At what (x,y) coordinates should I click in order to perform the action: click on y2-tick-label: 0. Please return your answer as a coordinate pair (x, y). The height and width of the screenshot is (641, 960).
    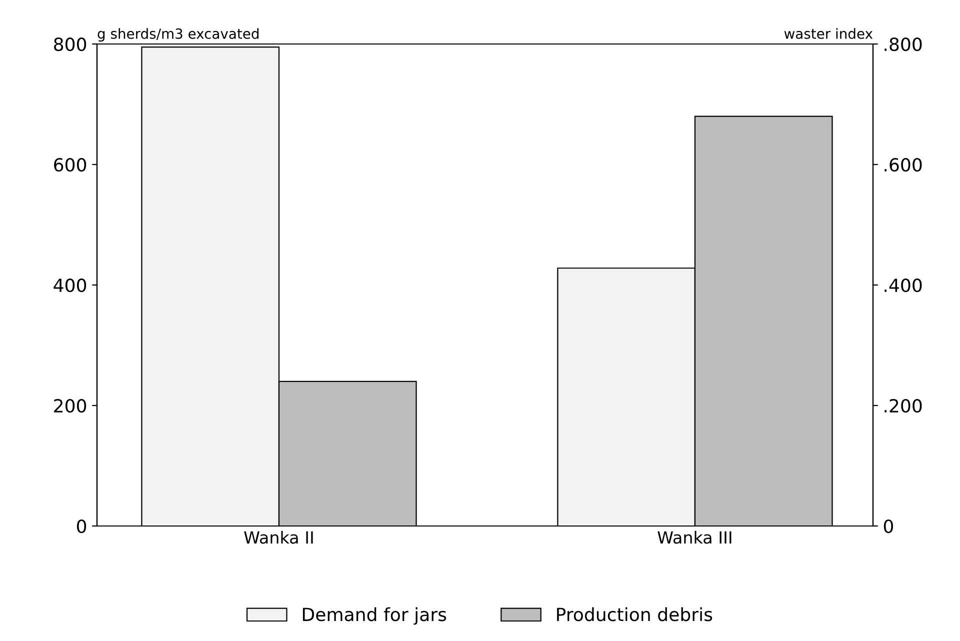
    Looking at the image, I should click on (889, 526).